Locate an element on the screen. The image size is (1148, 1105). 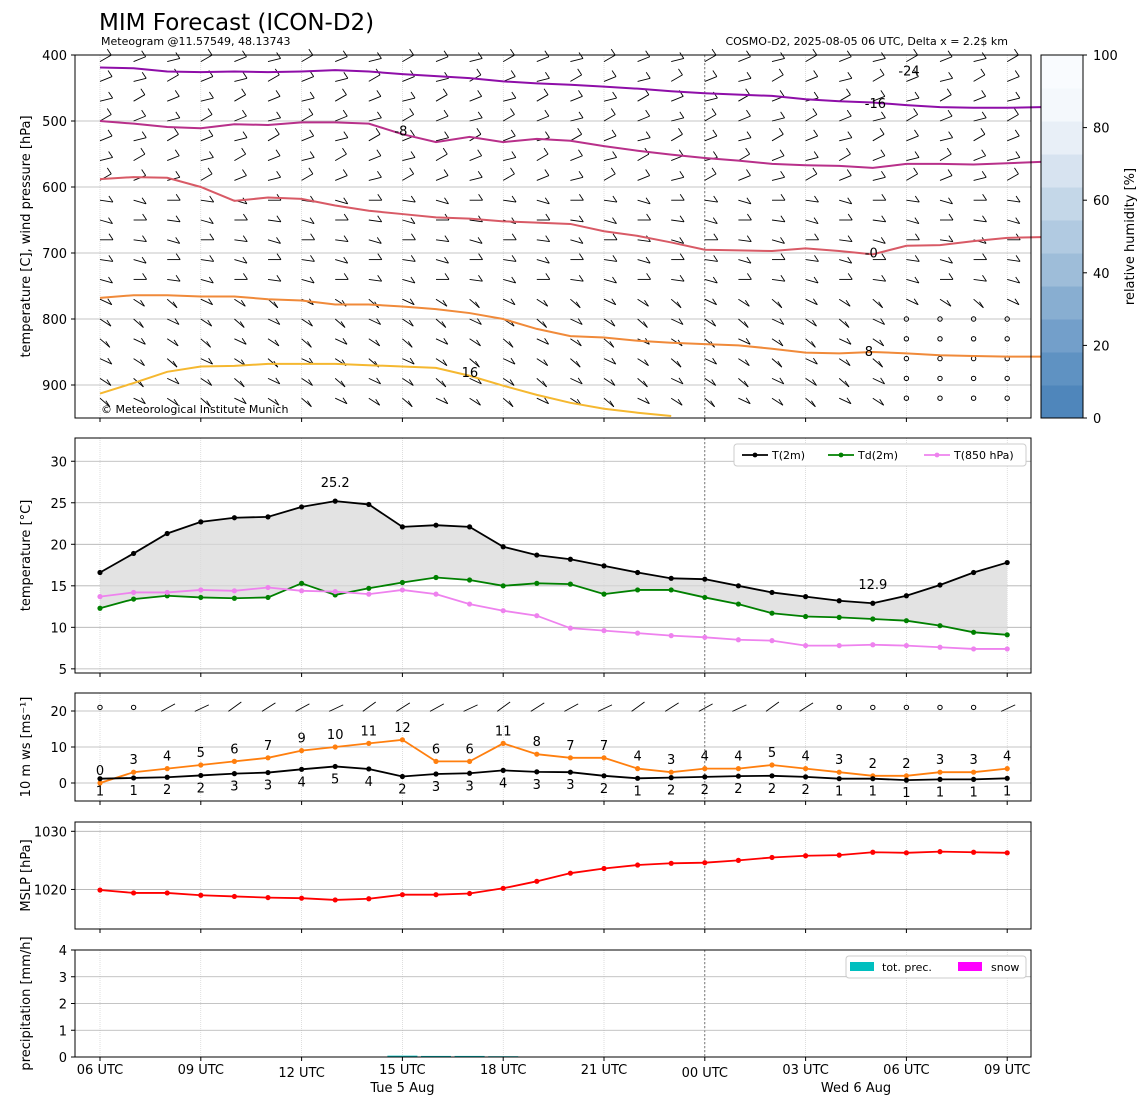
isotherm-label: -0 is located at coordinates (871, 254).